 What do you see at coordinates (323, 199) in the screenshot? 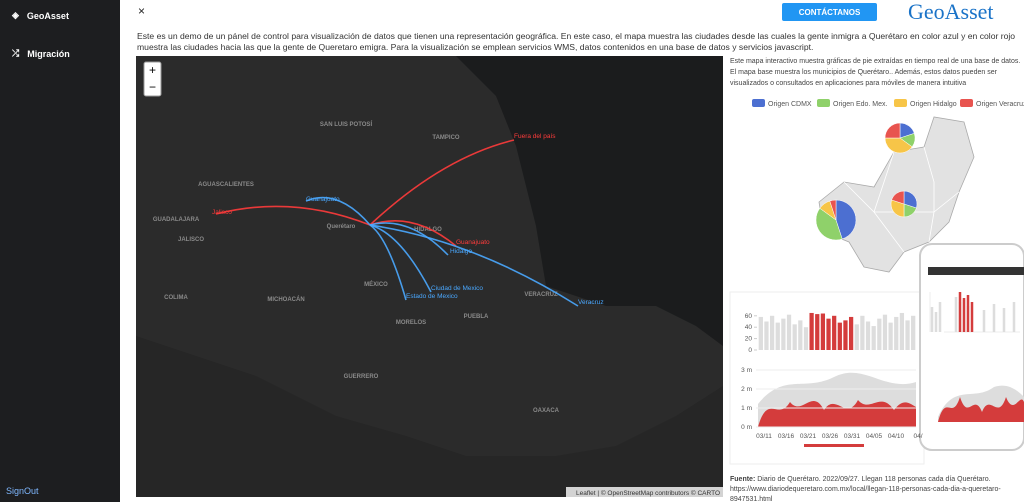
I see `flow-label: Guanajuato` at bounding box center [323, 199].